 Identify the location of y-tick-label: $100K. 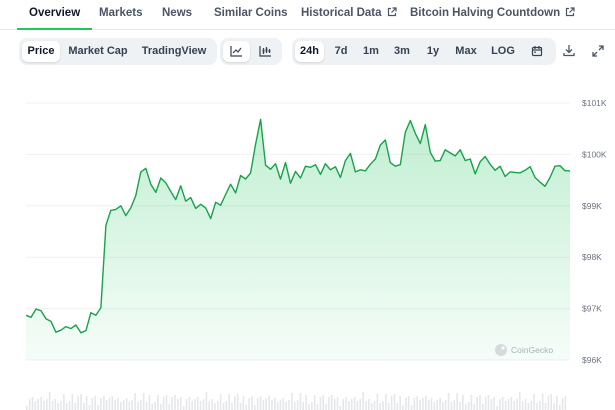
(594, 154).